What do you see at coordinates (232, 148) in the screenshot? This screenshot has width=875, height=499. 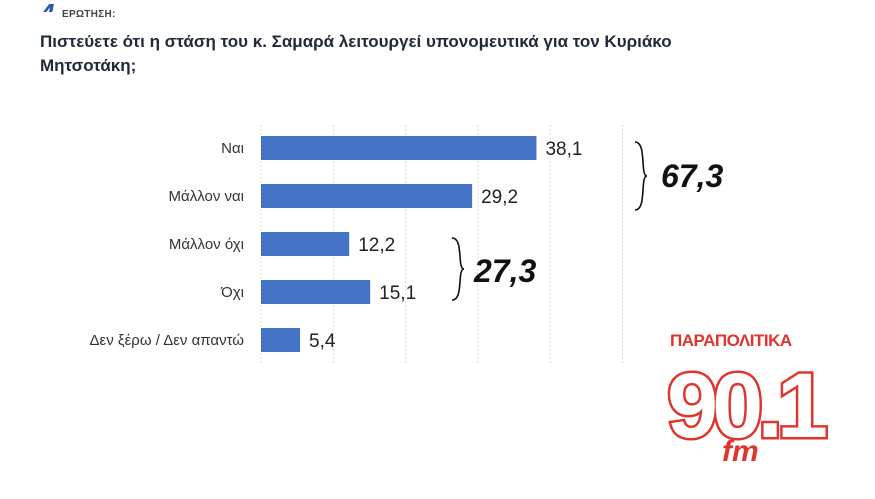 I see `category-label: Ναι` at bounding box center [232, 148].